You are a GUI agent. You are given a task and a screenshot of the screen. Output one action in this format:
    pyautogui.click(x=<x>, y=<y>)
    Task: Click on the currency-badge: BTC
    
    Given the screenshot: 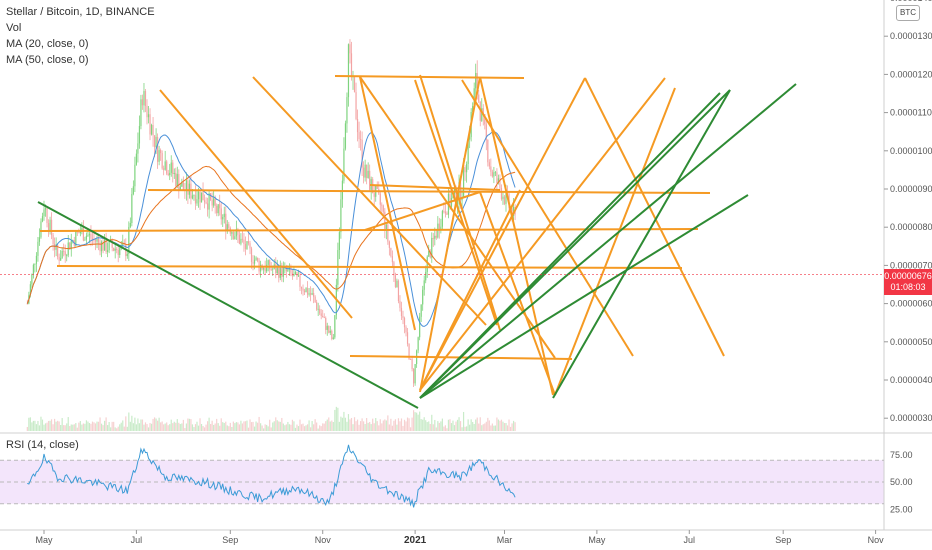 What is the action you would take?
    pyautogui.click(x=908, y=13)
    